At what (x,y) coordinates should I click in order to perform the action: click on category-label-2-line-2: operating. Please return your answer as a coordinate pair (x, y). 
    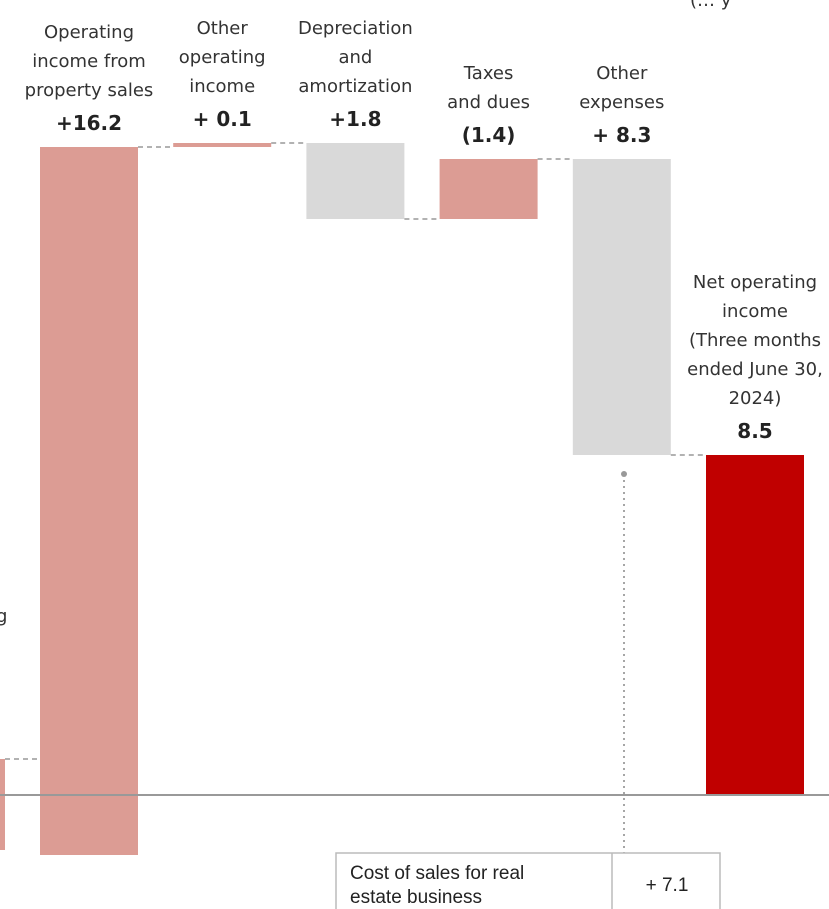
    Looking at the image, I should click on (222, 57).